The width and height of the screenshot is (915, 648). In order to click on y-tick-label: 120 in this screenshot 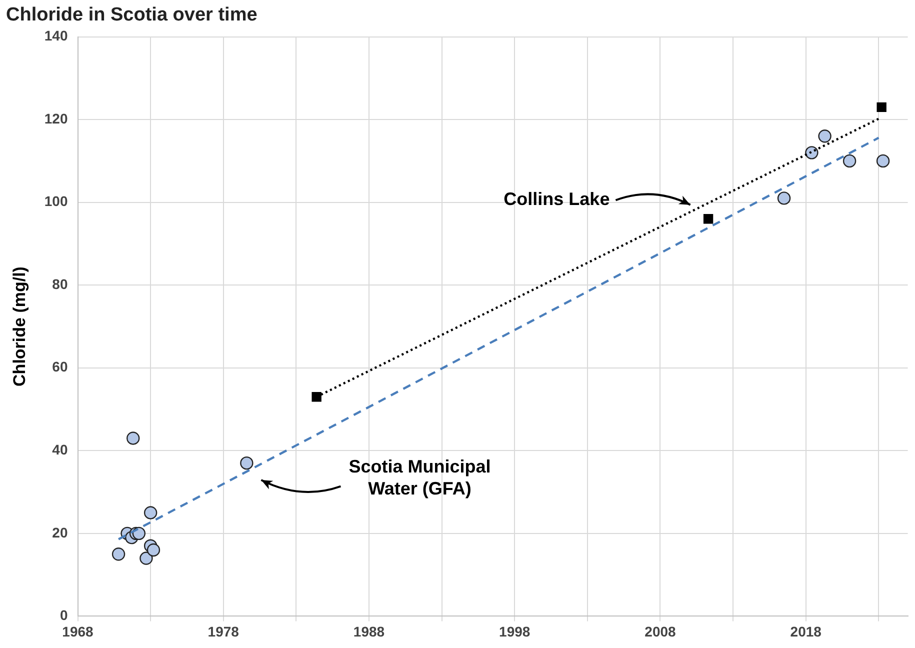, I will do `click(56, 118)`.